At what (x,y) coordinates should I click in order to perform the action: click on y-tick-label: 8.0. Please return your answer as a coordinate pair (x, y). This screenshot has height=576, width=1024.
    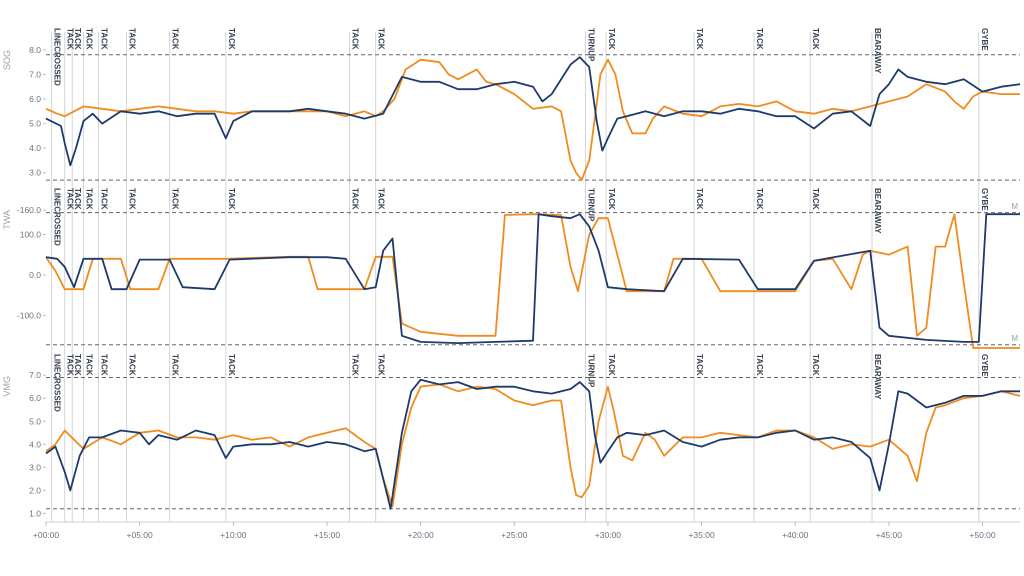
    Looking at the image, I should click on (35, 50).